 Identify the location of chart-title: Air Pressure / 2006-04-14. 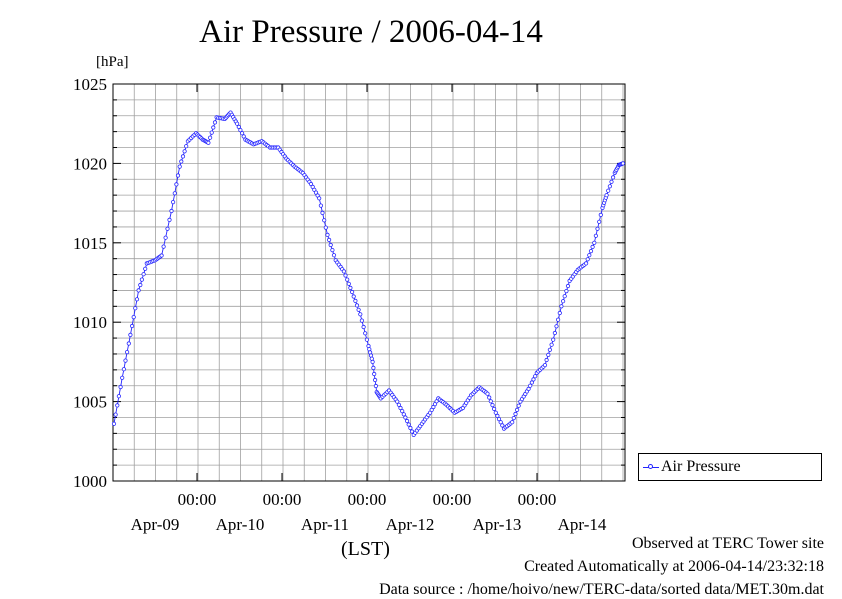
(371, 32).